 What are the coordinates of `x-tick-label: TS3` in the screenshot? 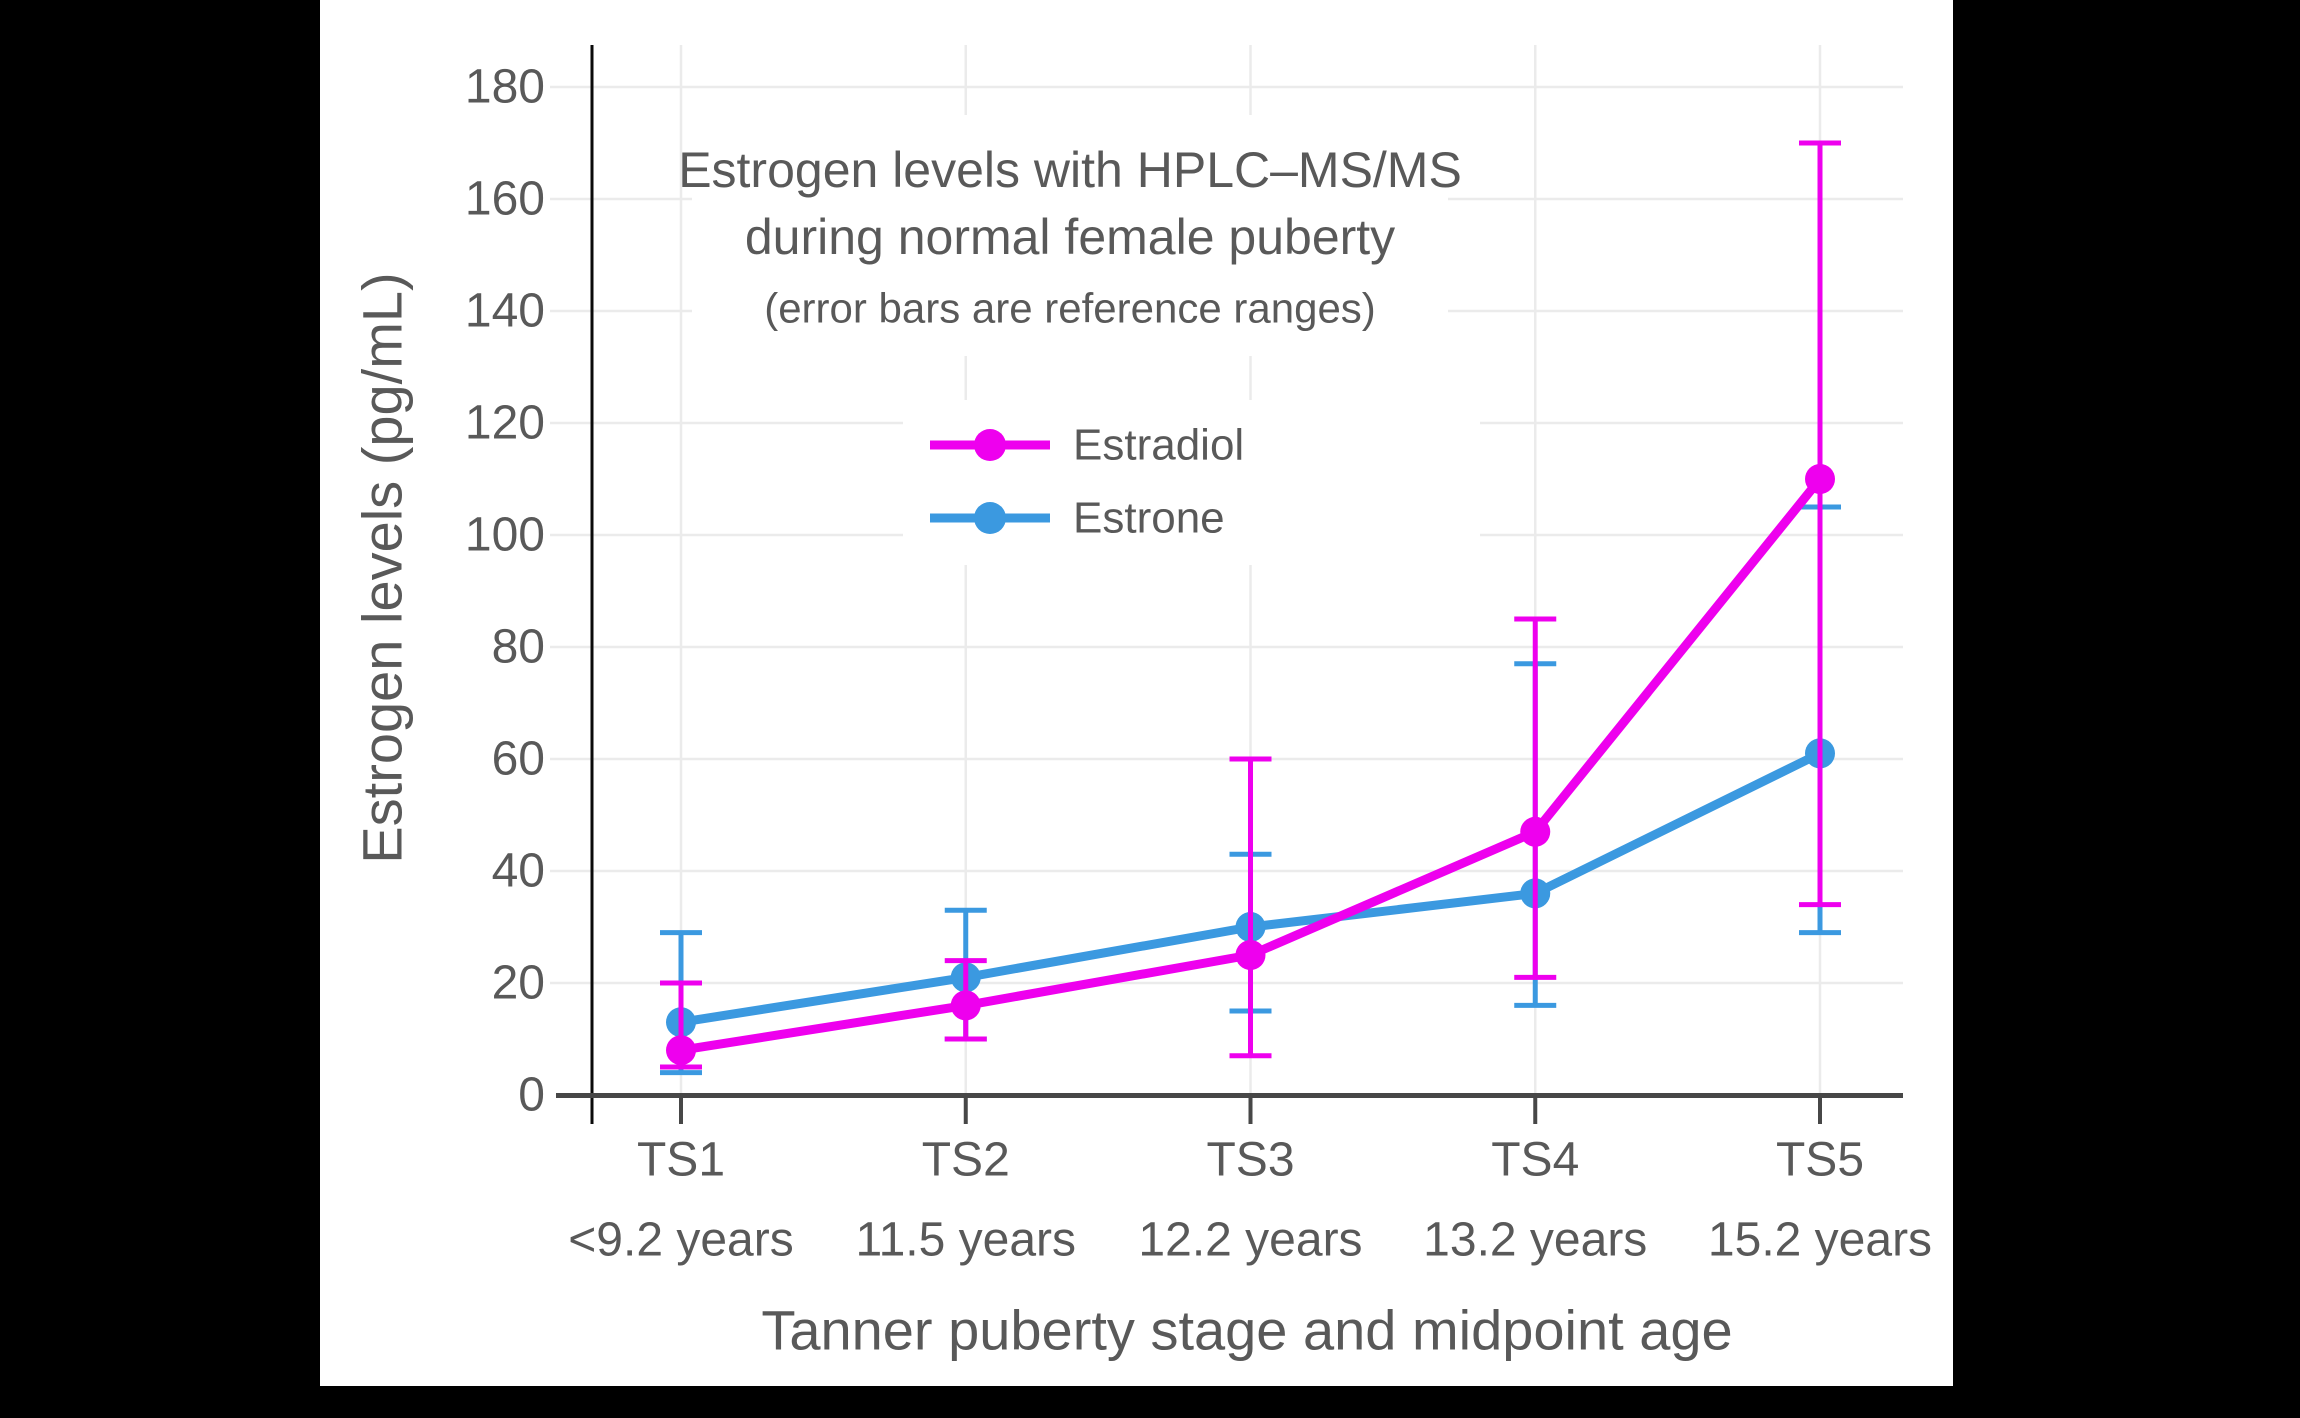 It's located at (1250, 1160).